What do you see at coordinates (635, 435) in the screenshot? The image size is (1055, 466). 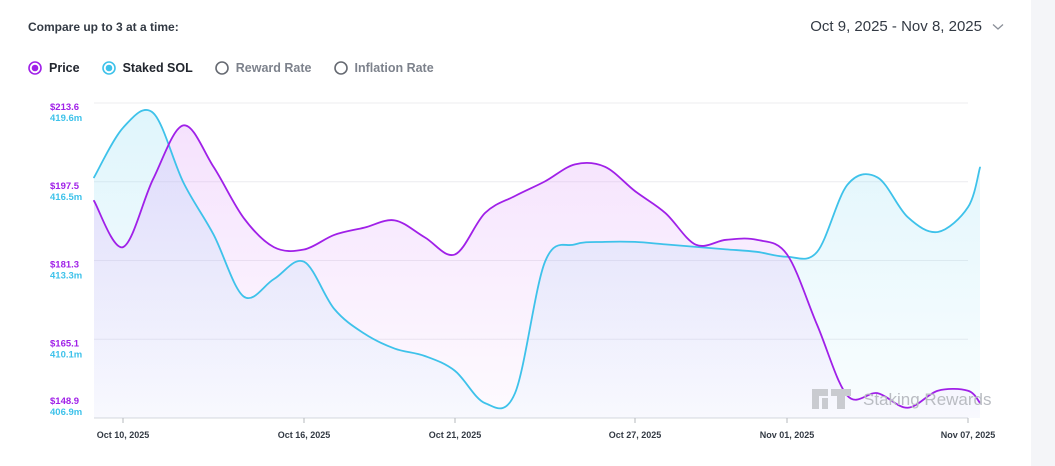 I see `x-tick-label: Oct 27, 2025` at bounding box center [635, 435].